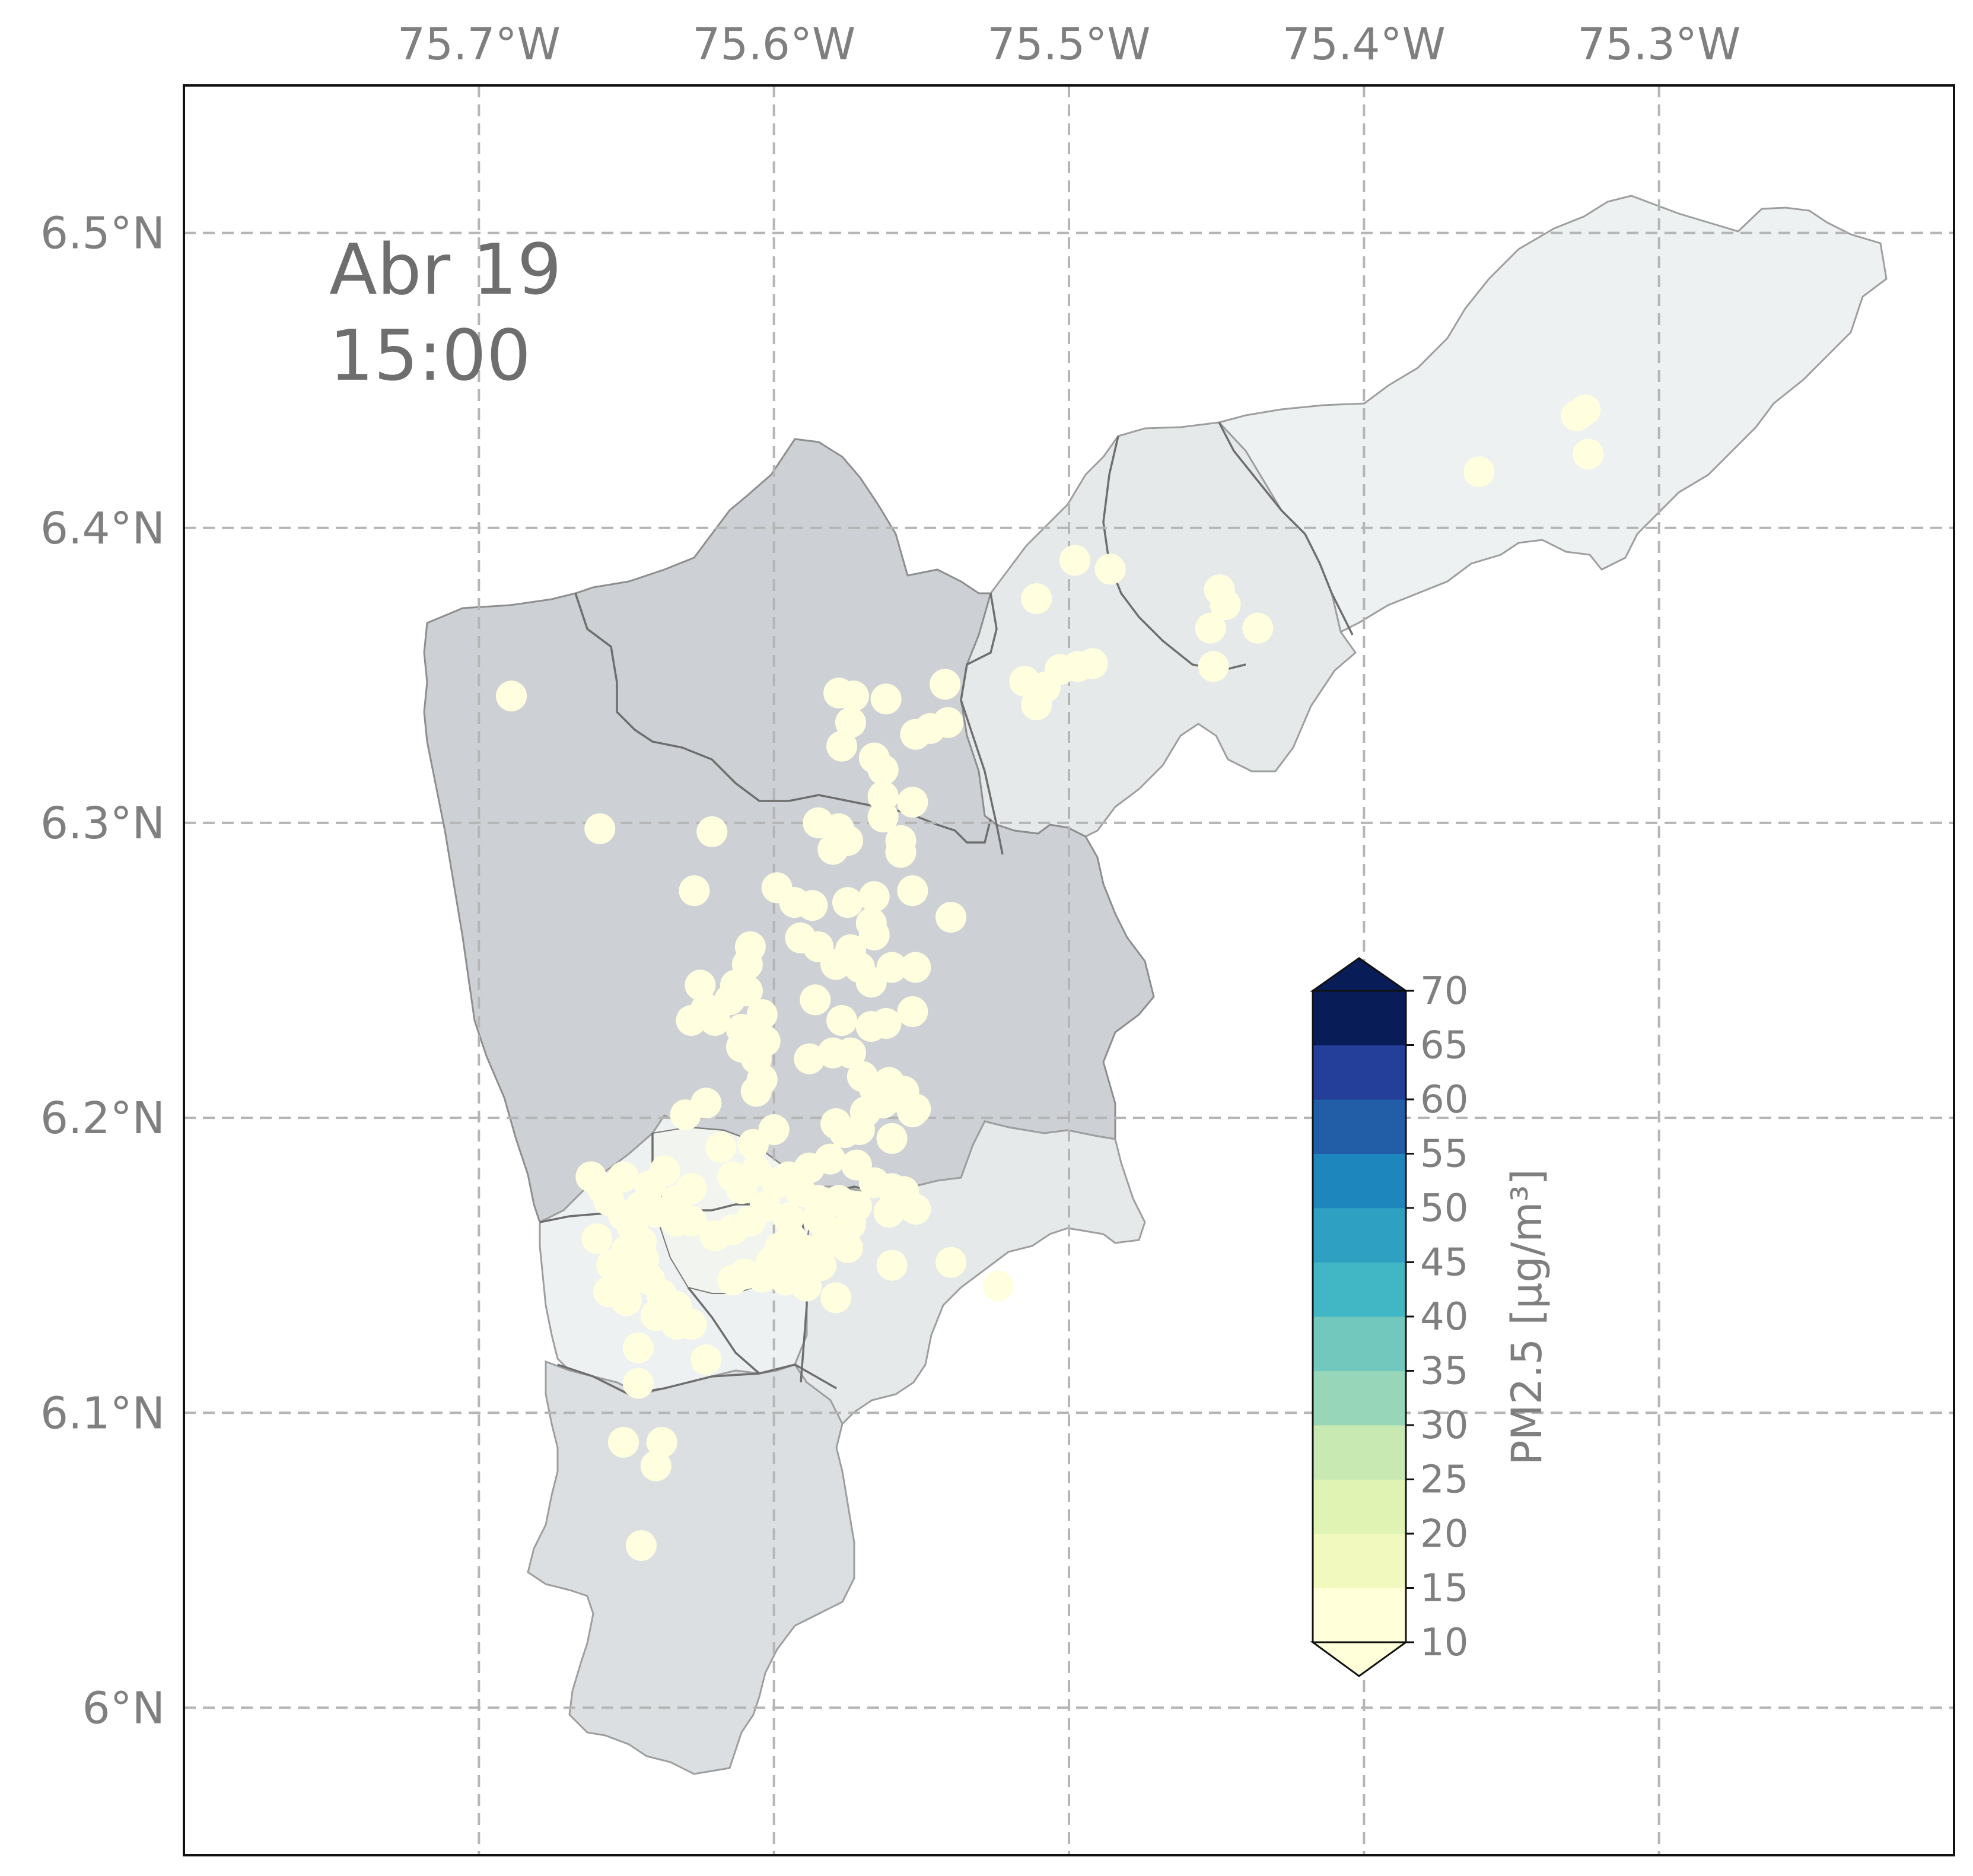 The height and width of the screenshot is (1876, 1973). What do you see at coordinates (430, 355) in the screenshot?
I see `timestamp-time: 15:00` at bounding box center [430, 355].